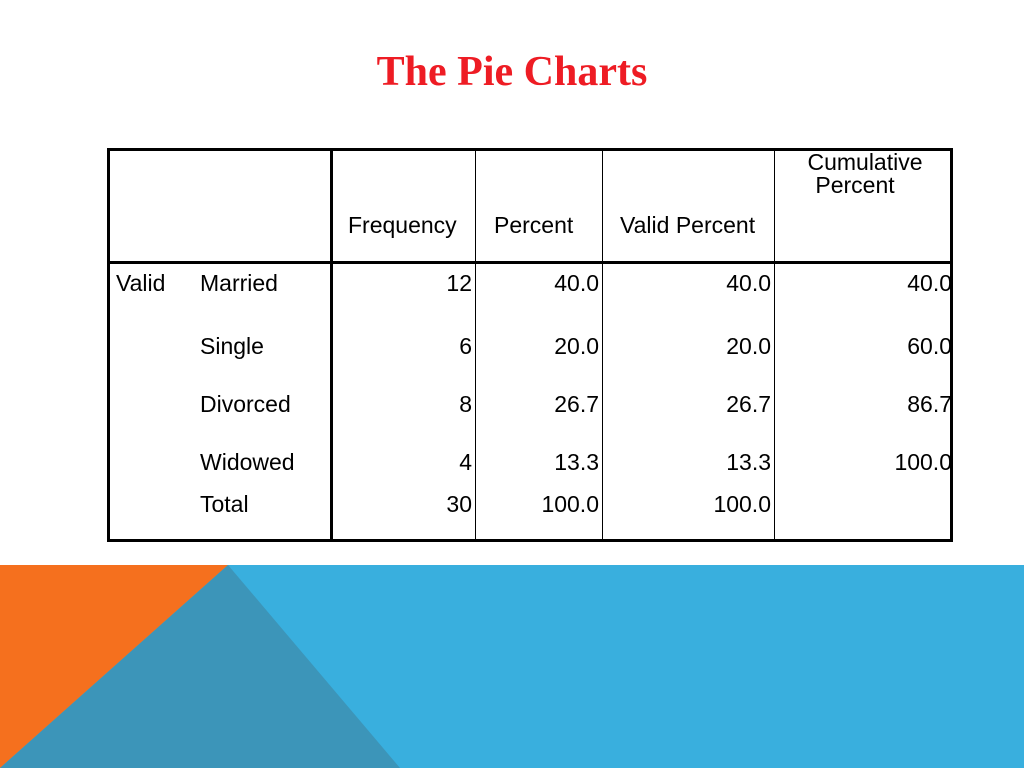  Describe the element at coordinates (247, 462) in the screenshot. I see `row-label: Widowed` at that location.